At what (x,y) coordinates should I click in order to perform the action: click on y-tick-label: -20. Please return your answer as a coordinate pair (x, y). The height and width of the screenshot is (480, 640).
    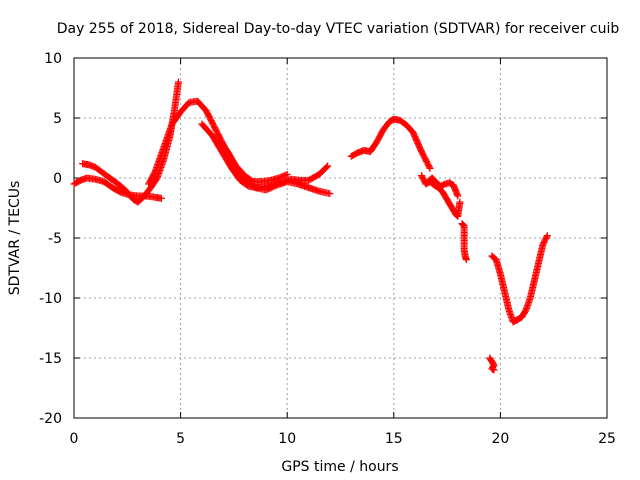
    Looking at the image, I should click on (50, 419).